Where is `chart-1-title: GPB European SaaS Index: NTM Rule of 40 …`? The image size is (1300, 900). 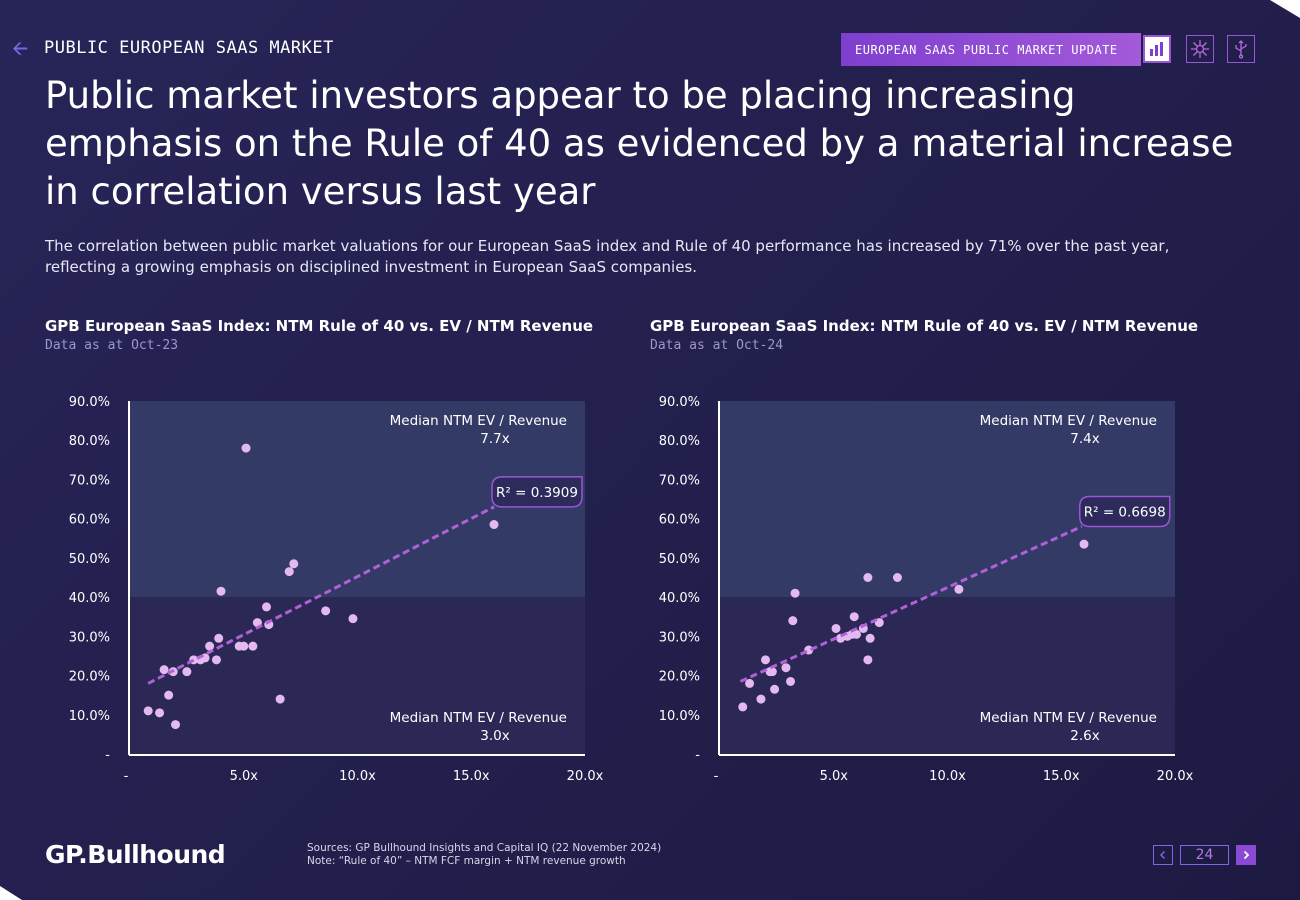 chart-1-title: GPB European SaaS Index: NTM Rule of 40 … is located at coordinates (319, 326).